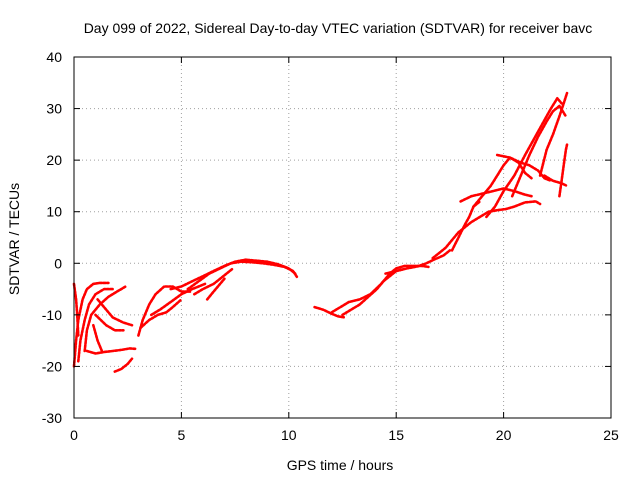 This screenshot has width=640, height=480. Describe the element at coordinates (52, 315) in the screenshot. I see `y-tick-label: -10` at that location.